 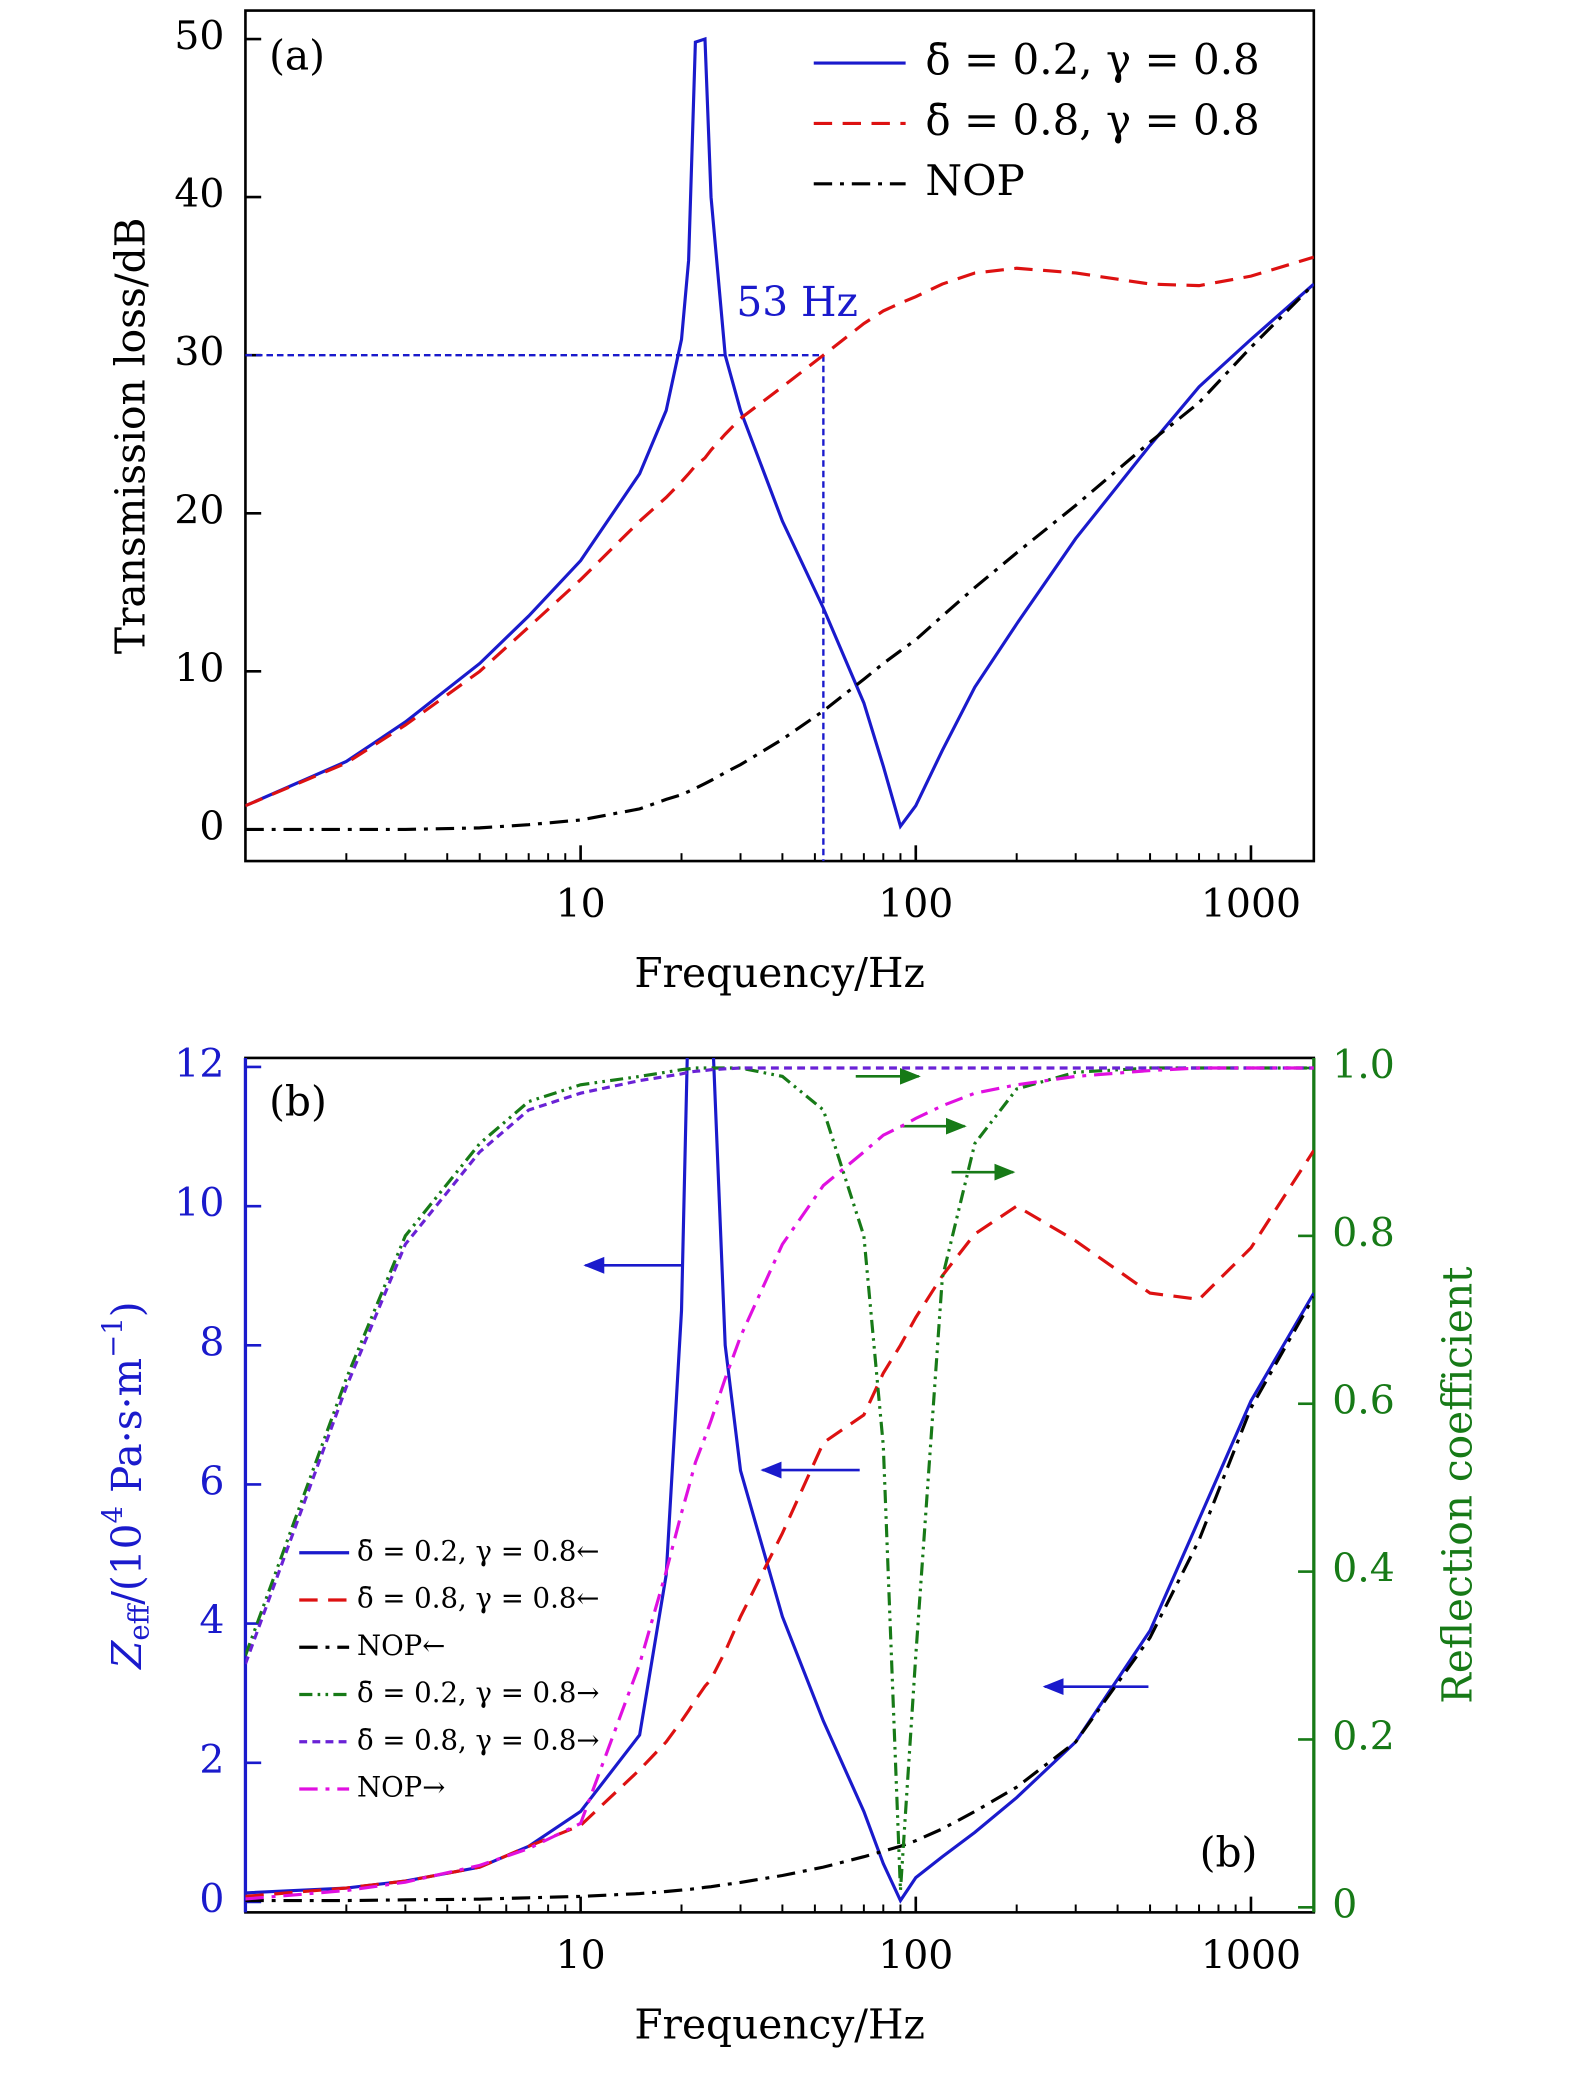 I want to click on legend-label: δ̄ = 0.2, γ = 0.8, so click(x=1092, y=59).